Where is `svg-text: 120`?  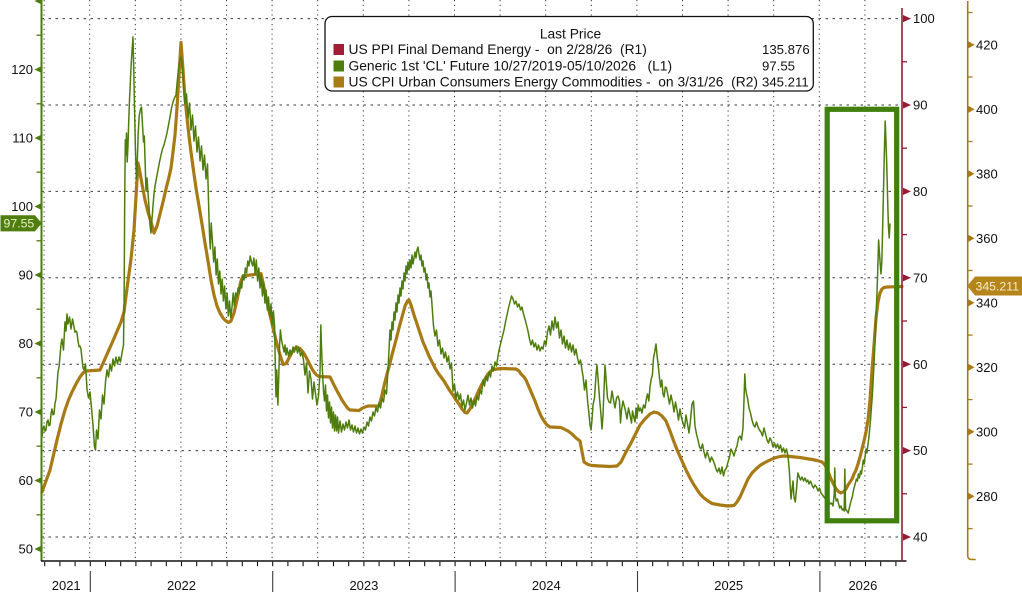 svg-text: 120 is located at coordinates (22, 69).